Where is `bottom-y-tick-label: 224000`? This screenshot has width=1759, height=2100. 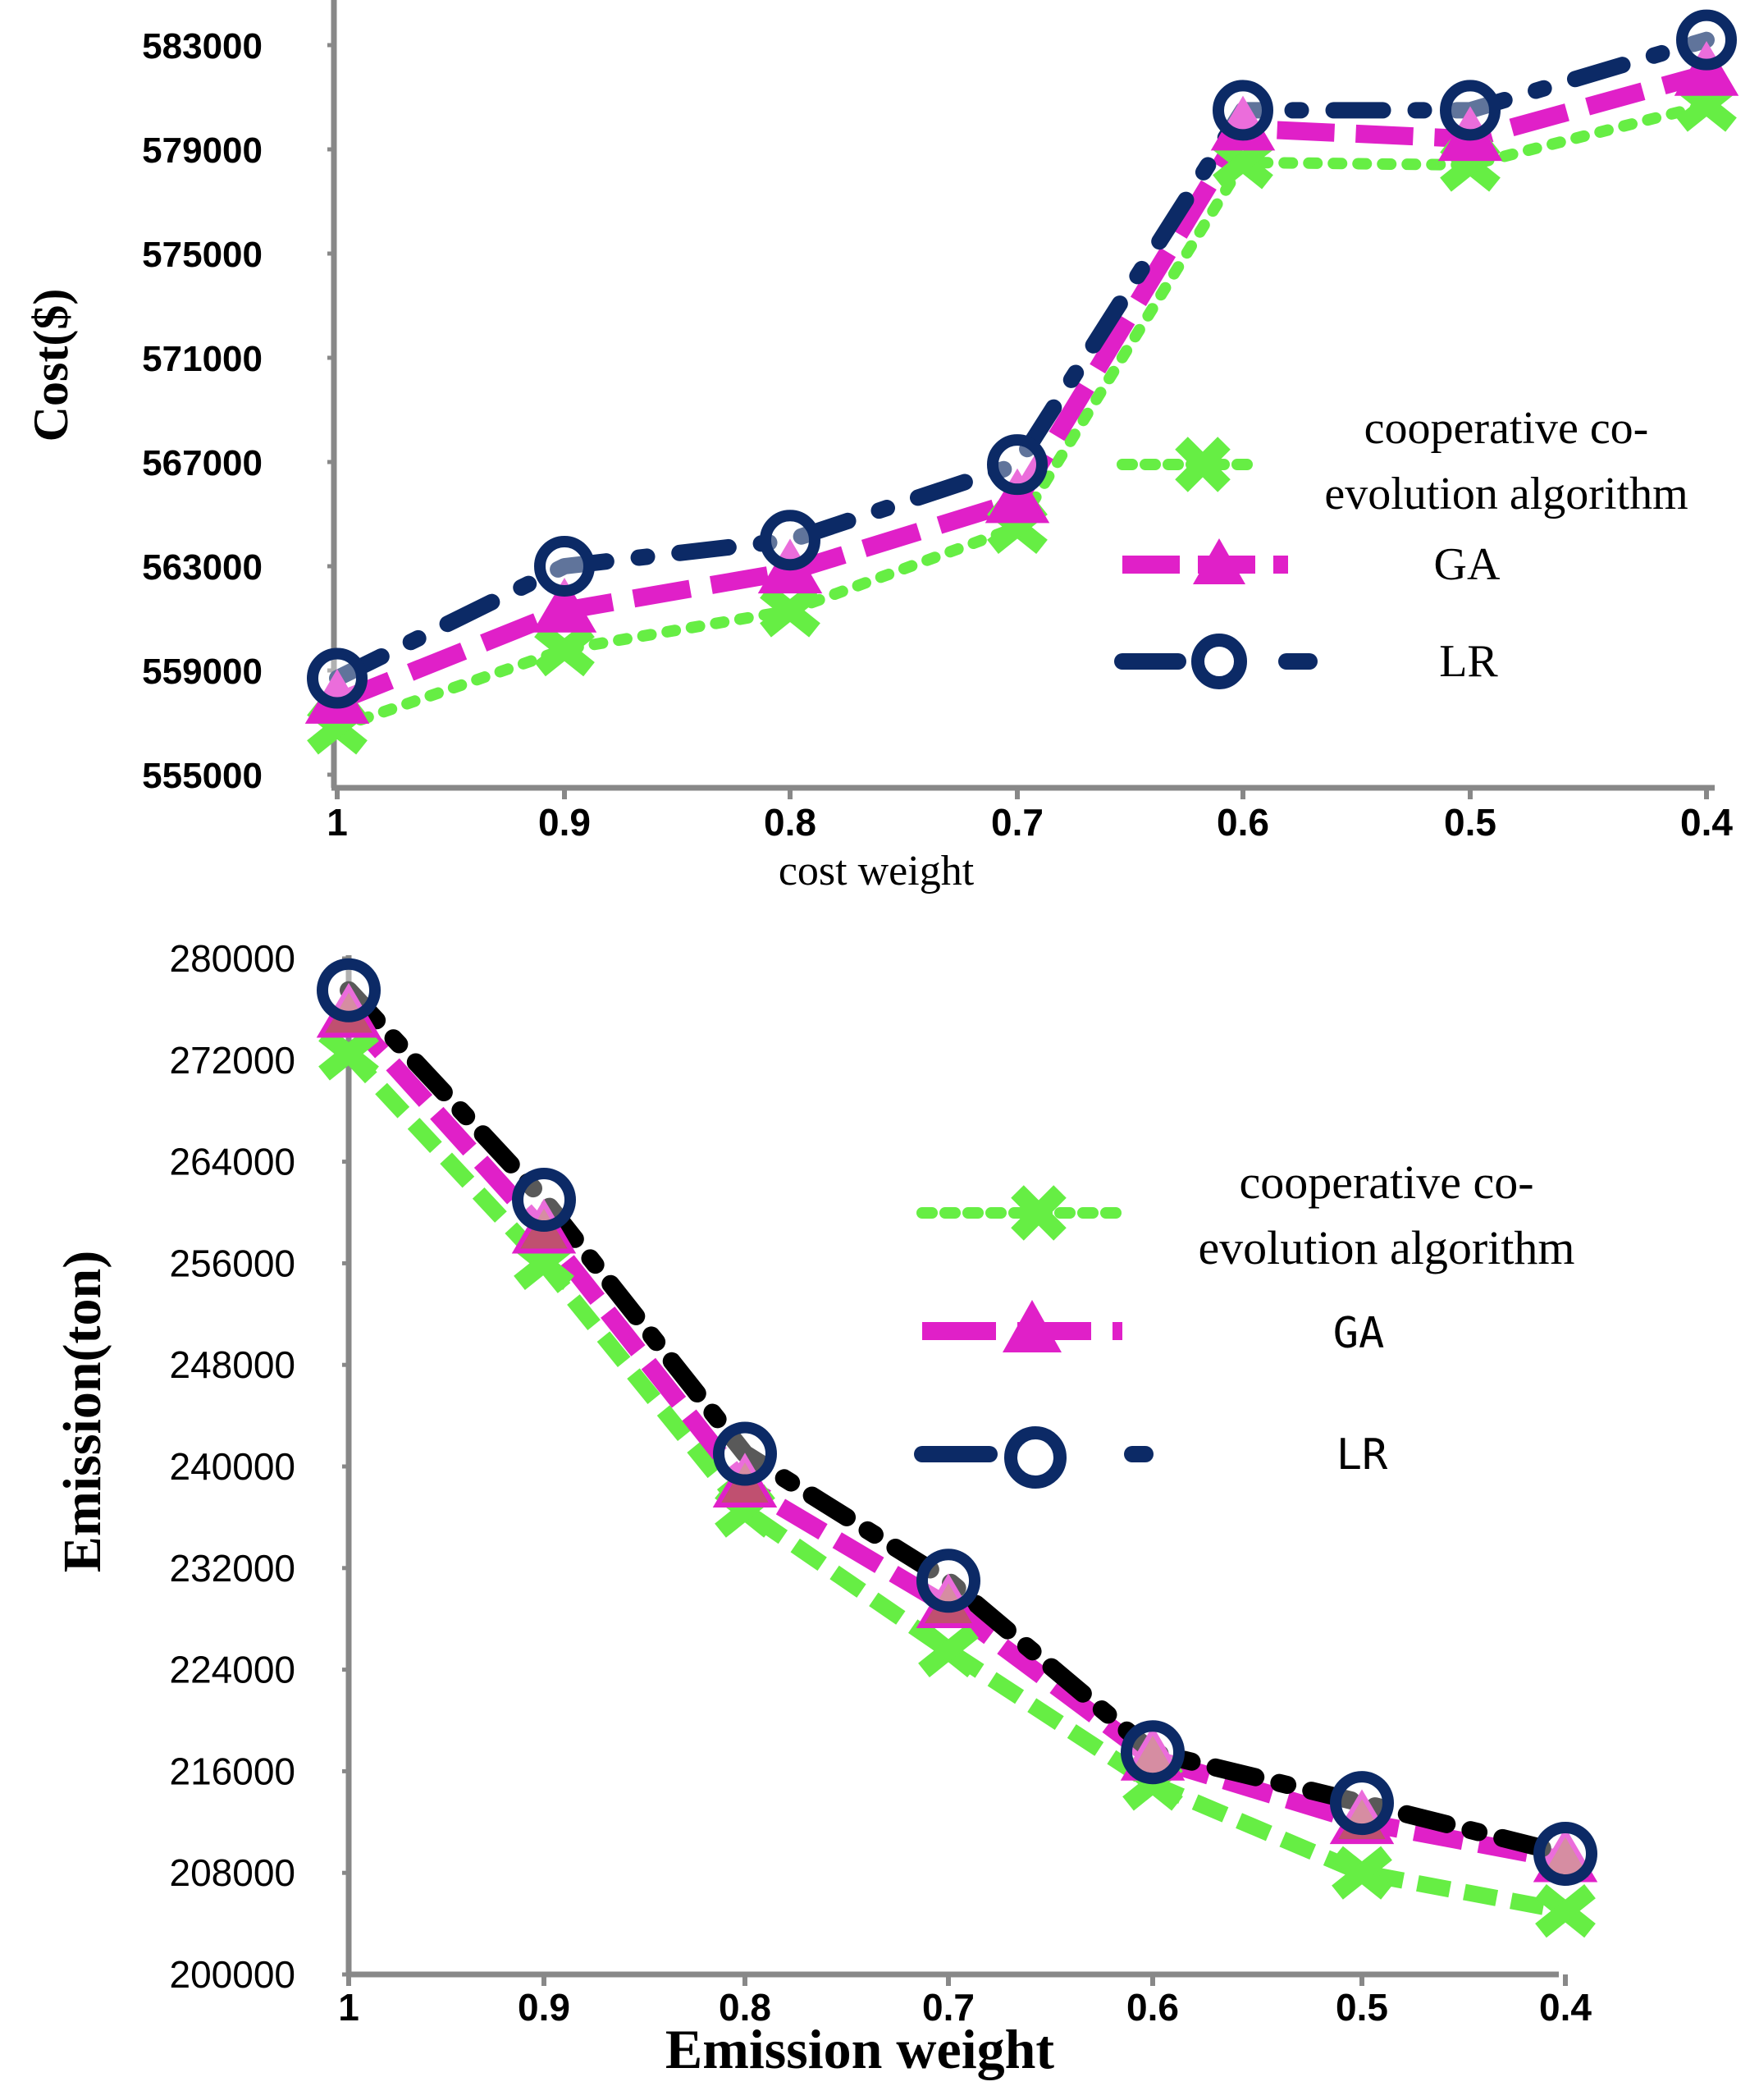
bottom-y-tick-label: 224000 is located at coordinates (233, 1670).